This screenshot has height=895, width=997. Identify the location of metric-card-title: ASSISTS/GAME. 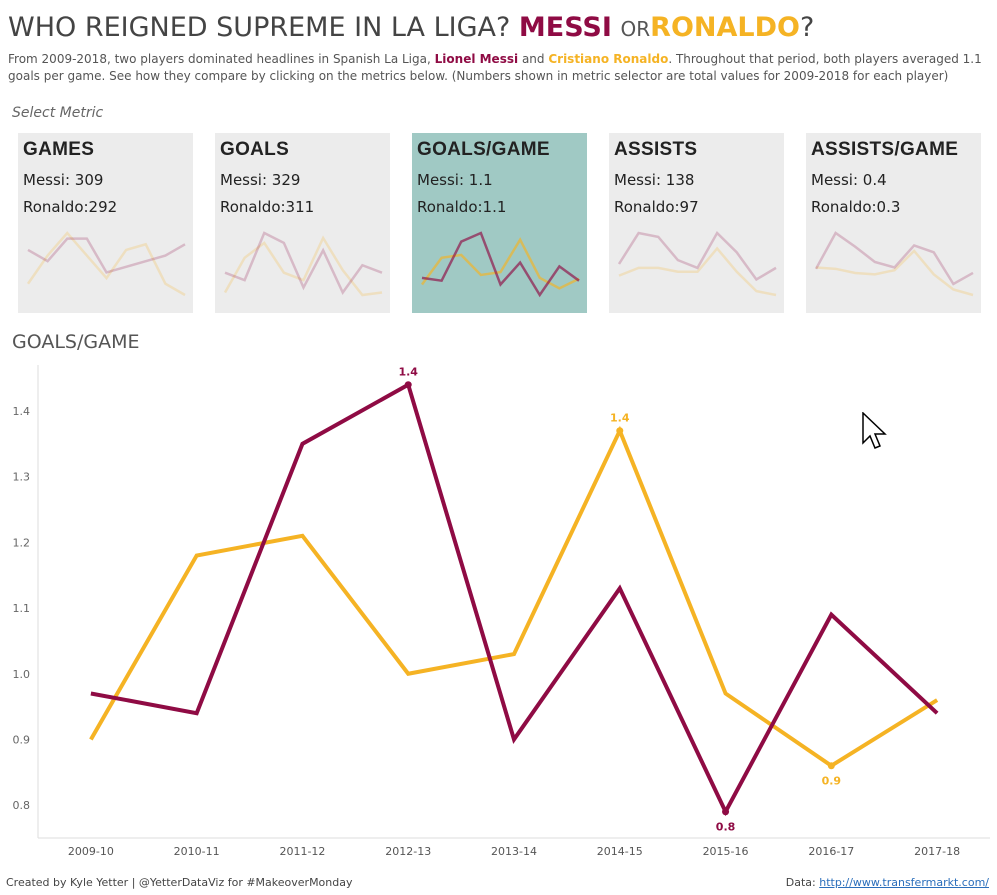
(885, 149).